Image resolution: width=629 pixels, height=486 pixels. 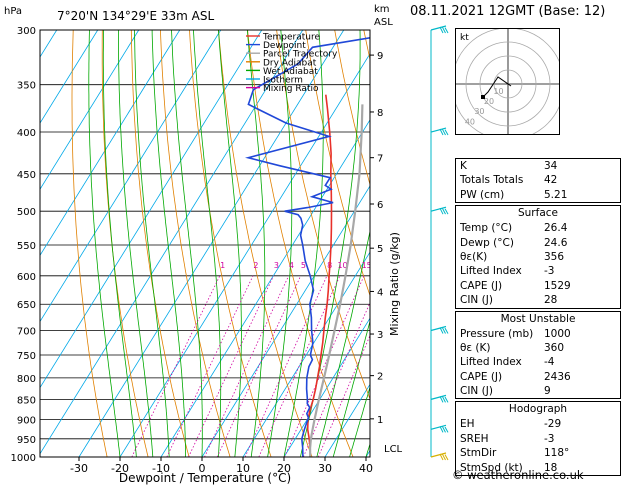 I want to click on series-temperature, so click(x=319, y=275).